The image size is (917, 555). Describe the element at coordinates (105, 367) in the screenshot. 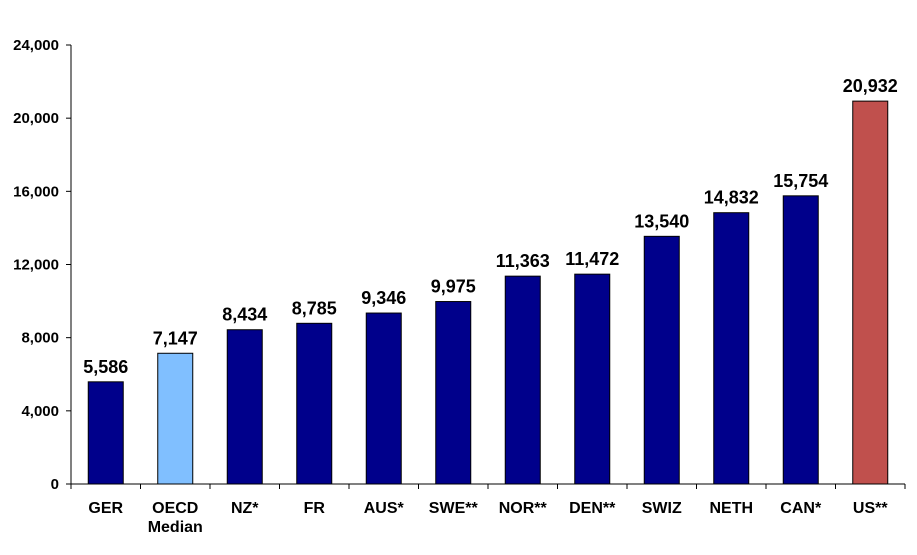

I see `bar-value-label: 5,586` at that location.